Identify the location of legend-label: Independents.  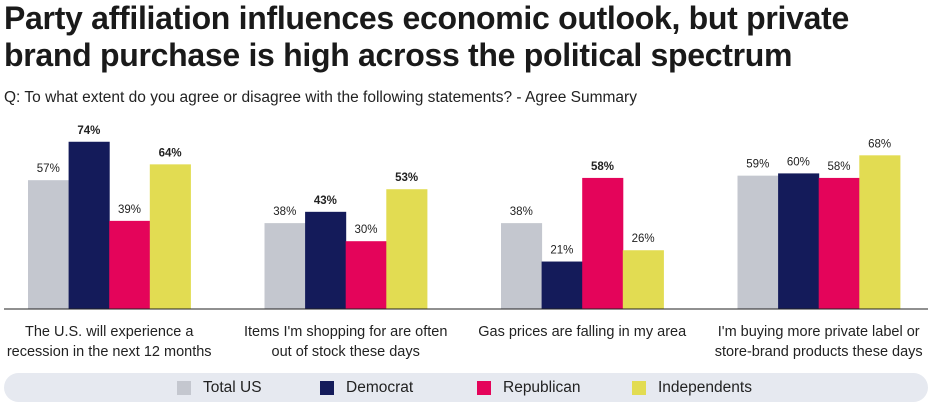
(705, 387).